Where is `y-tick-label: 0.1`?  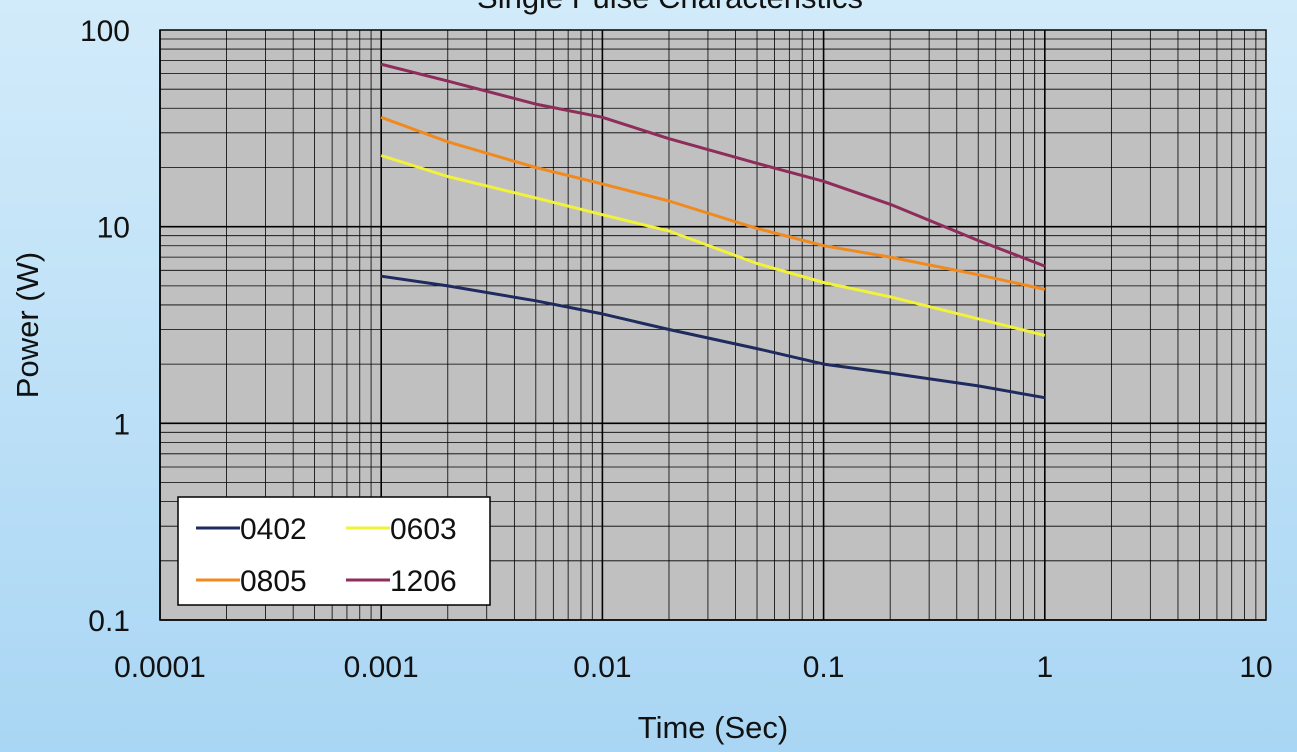
y-tick-label: 0.1 is located at coordinates (109, 621).